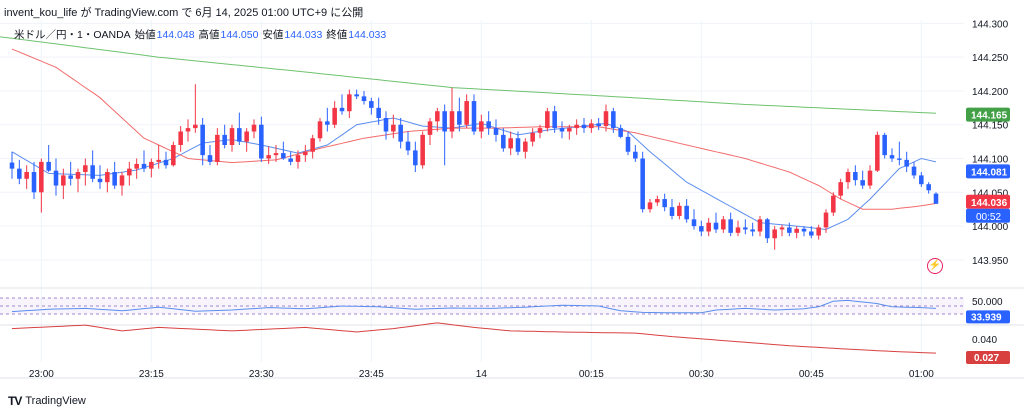  I want to click on price-tick-label: 144.250, so click(990, 58).